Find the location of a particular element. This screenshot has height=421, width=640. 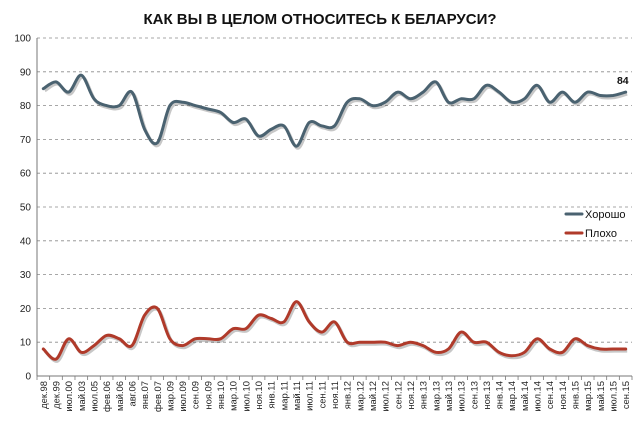

x-tick-label: янв.12 is located at coordinates (347, 395).